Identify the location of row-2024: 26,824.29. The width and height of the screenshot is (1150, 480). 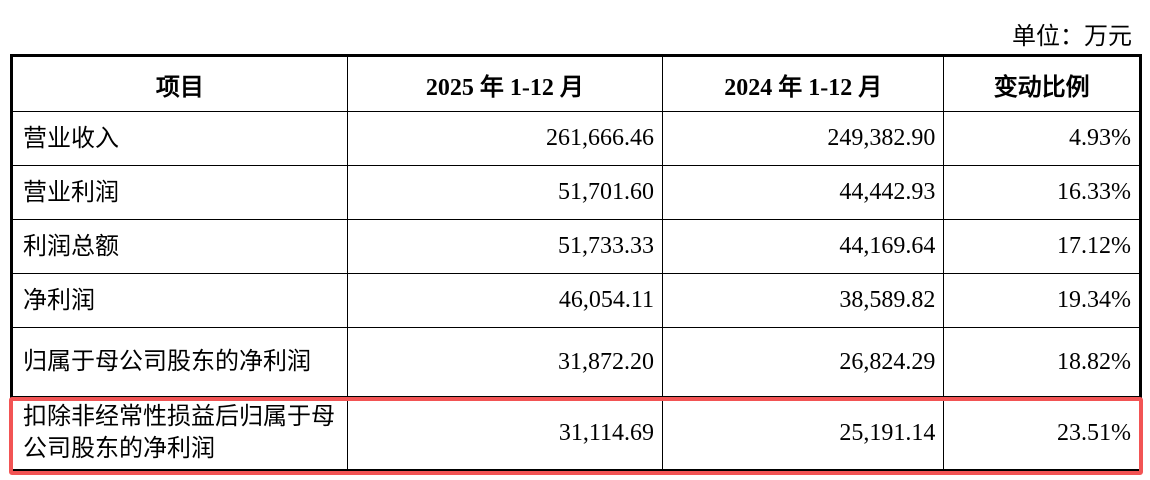
(803, 362).